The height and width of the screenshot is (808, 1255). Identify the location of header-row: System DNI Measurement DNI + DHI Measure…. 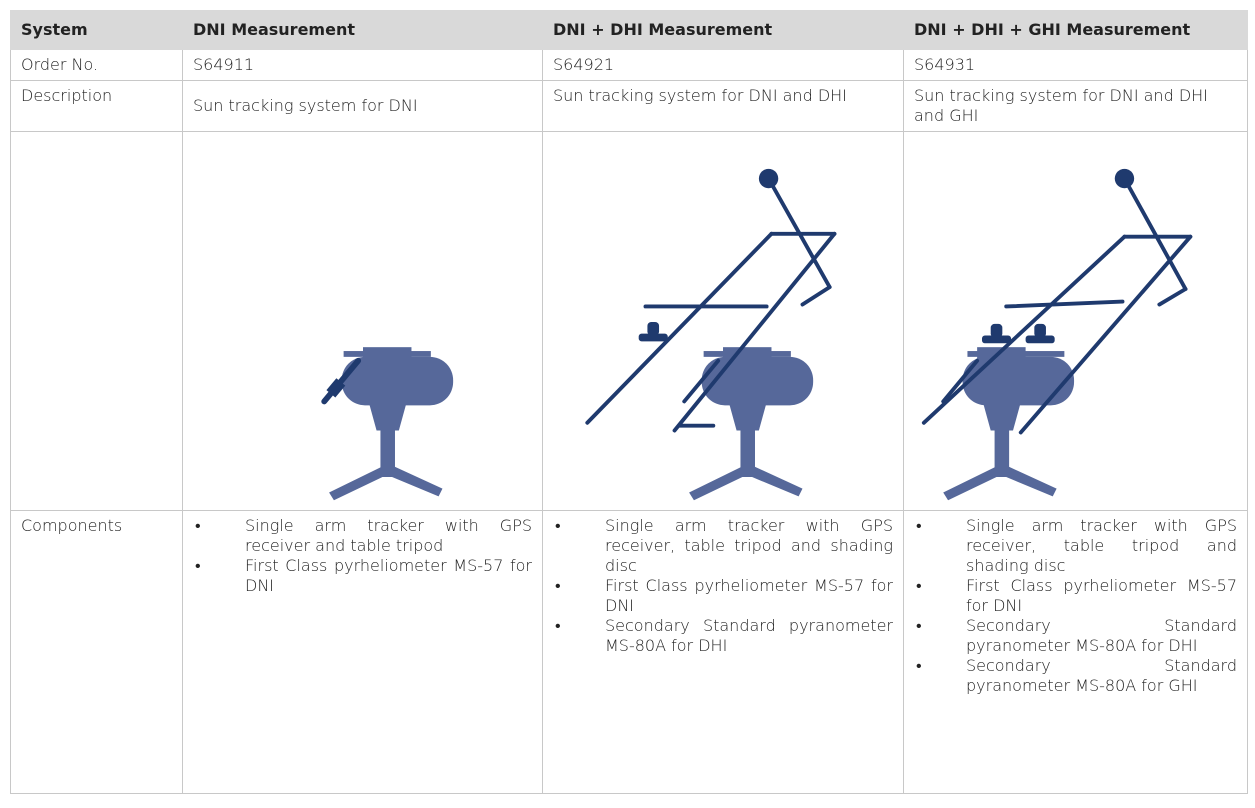
(629, 30).